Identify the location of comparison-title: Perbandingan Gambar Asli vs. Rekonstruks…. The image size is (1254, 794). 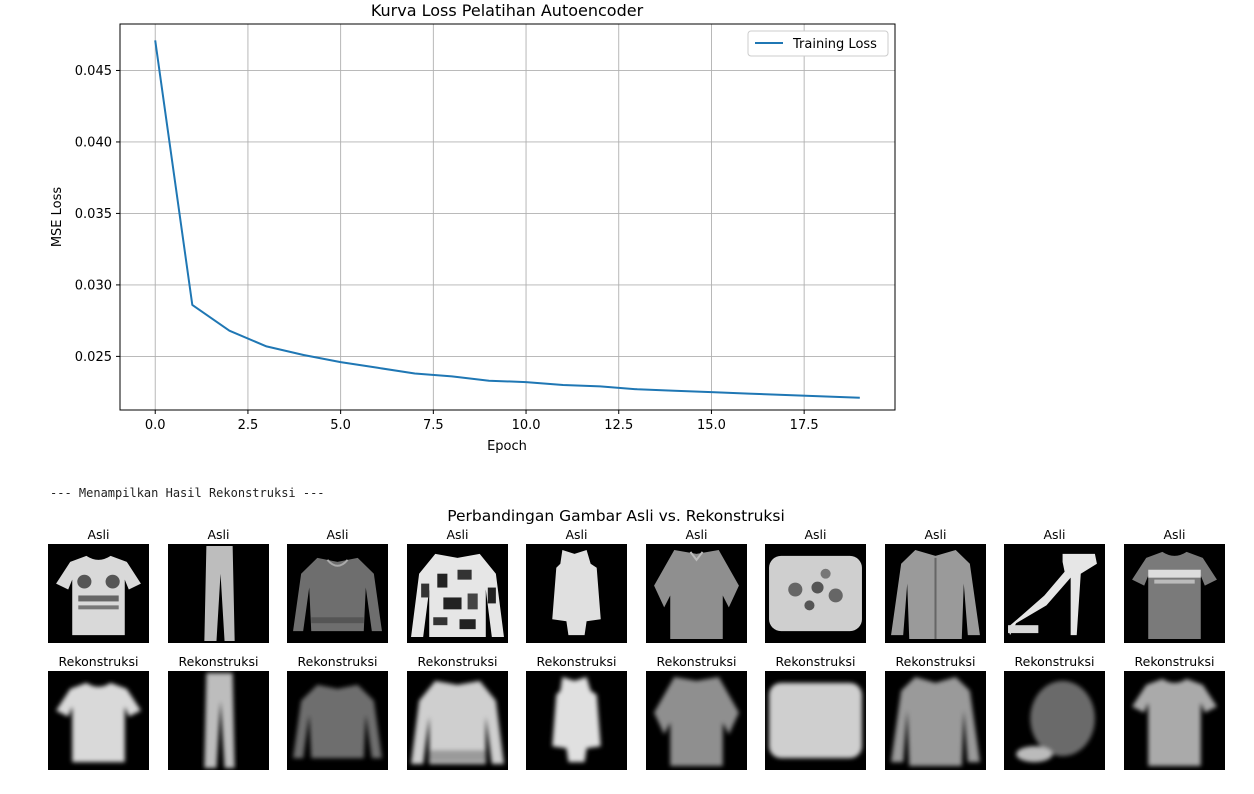
(616, 516).